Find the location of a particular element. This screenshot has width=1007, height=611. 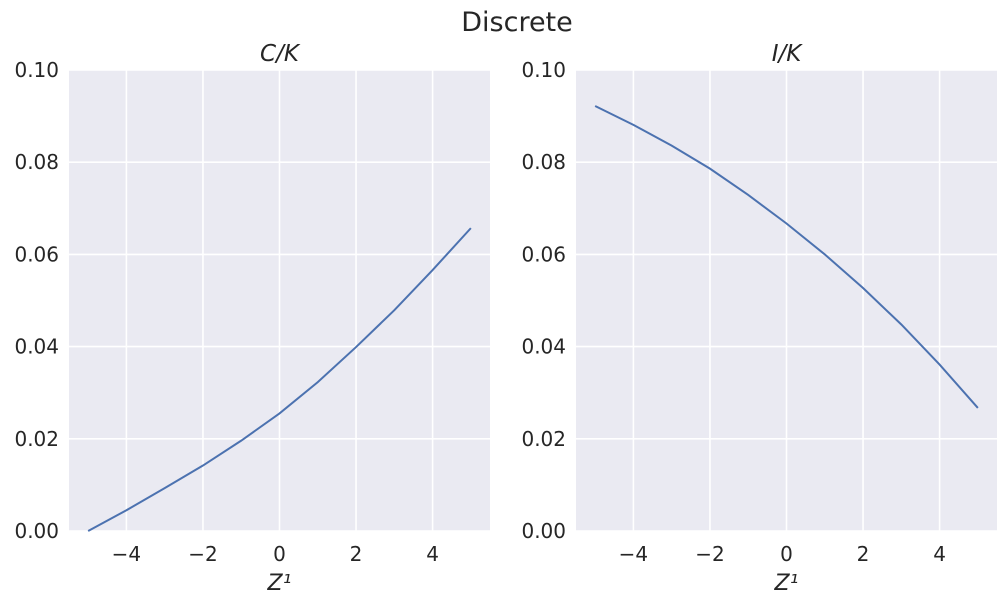

figure-suptitle: Discrete is located at coordinates (517, 22).